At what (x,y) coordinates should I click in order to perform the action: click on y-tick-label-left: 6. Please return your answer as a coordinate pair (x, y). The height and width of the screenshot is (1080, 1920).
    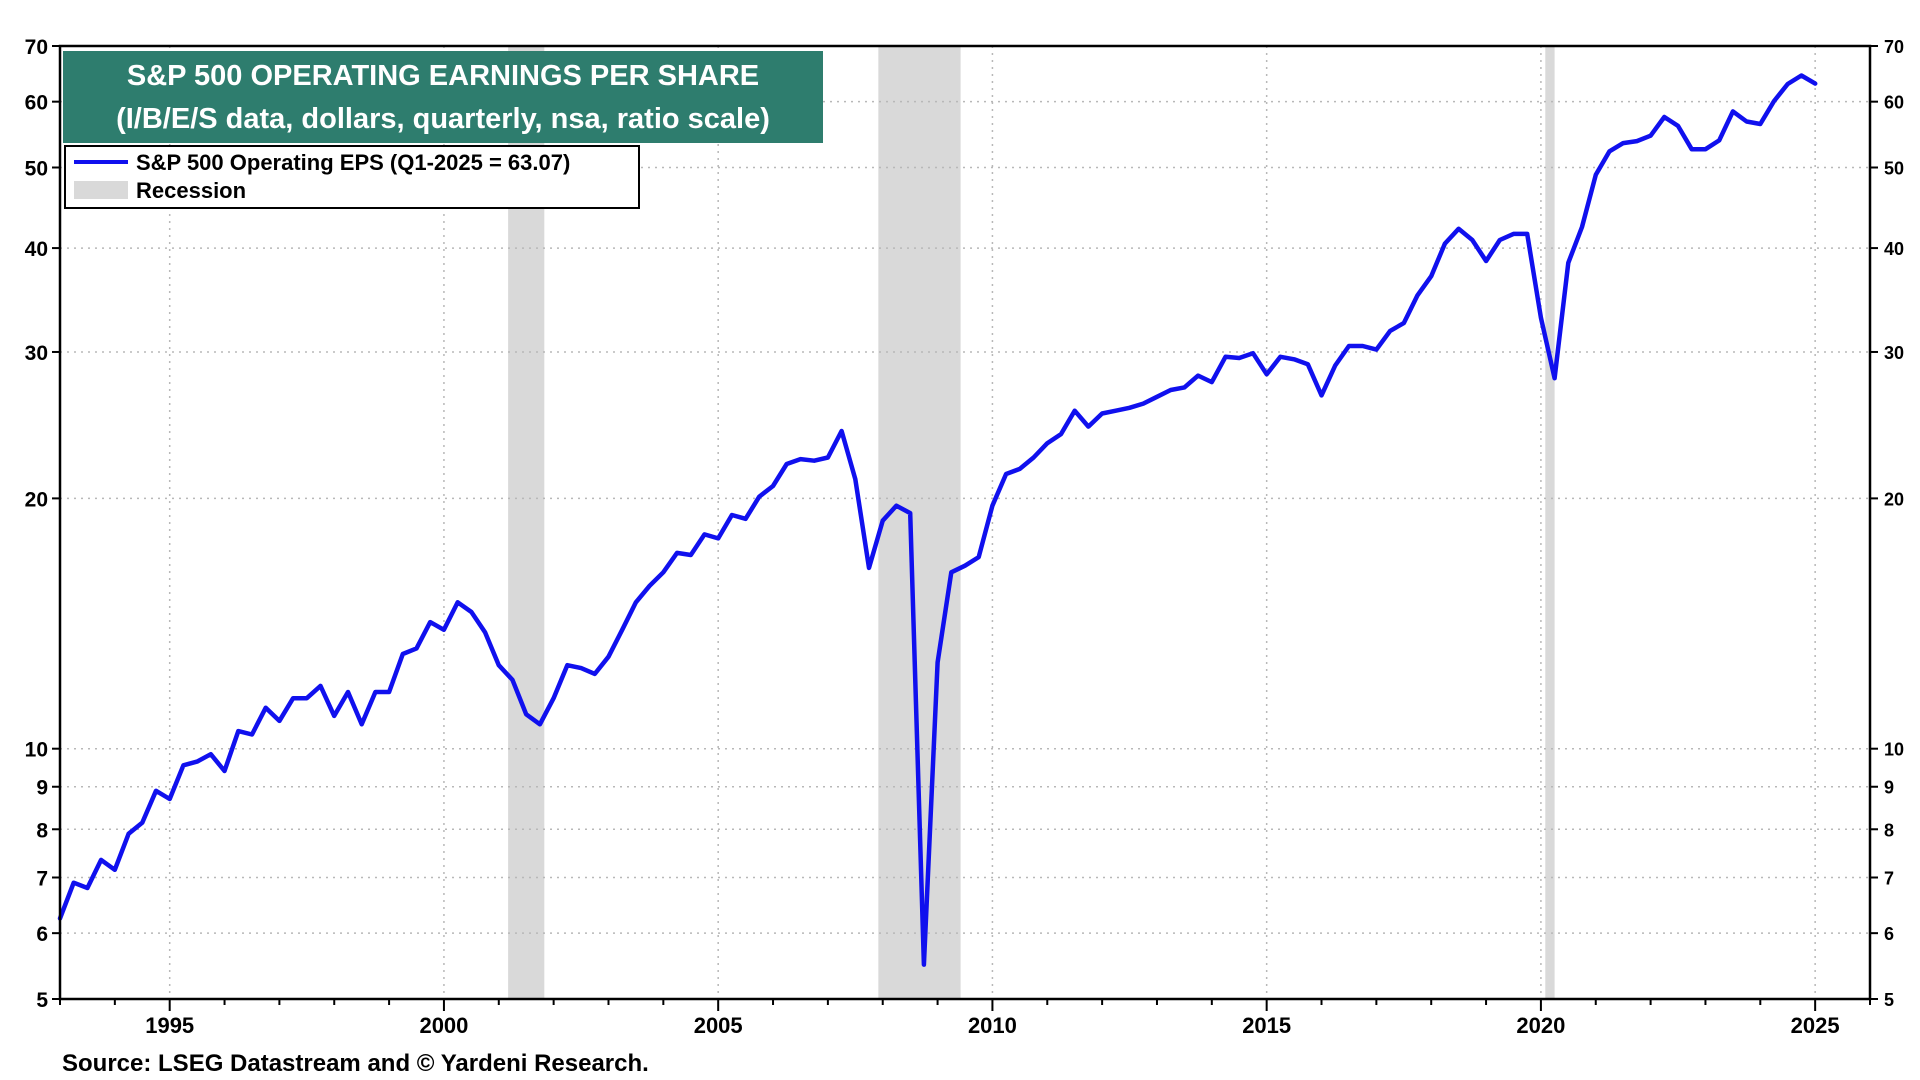
    Looking at the image, I should click on (42, 934).